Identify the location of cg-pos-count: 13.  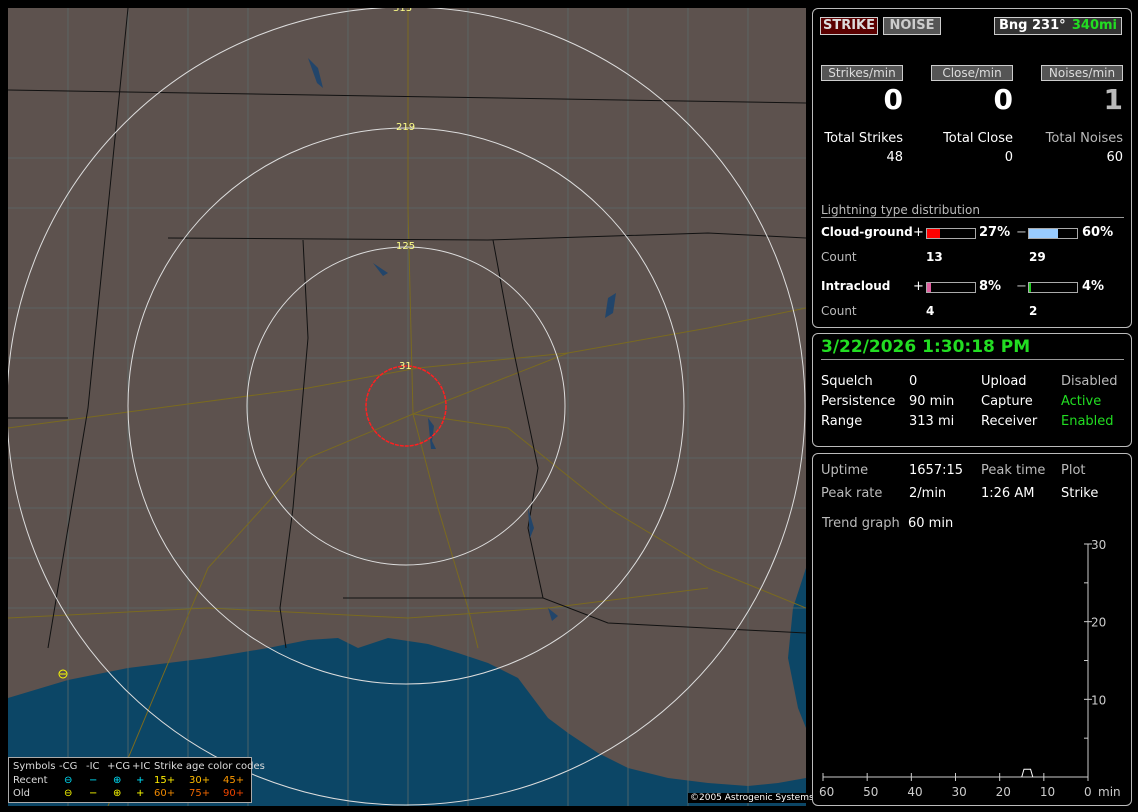
(934, 257).